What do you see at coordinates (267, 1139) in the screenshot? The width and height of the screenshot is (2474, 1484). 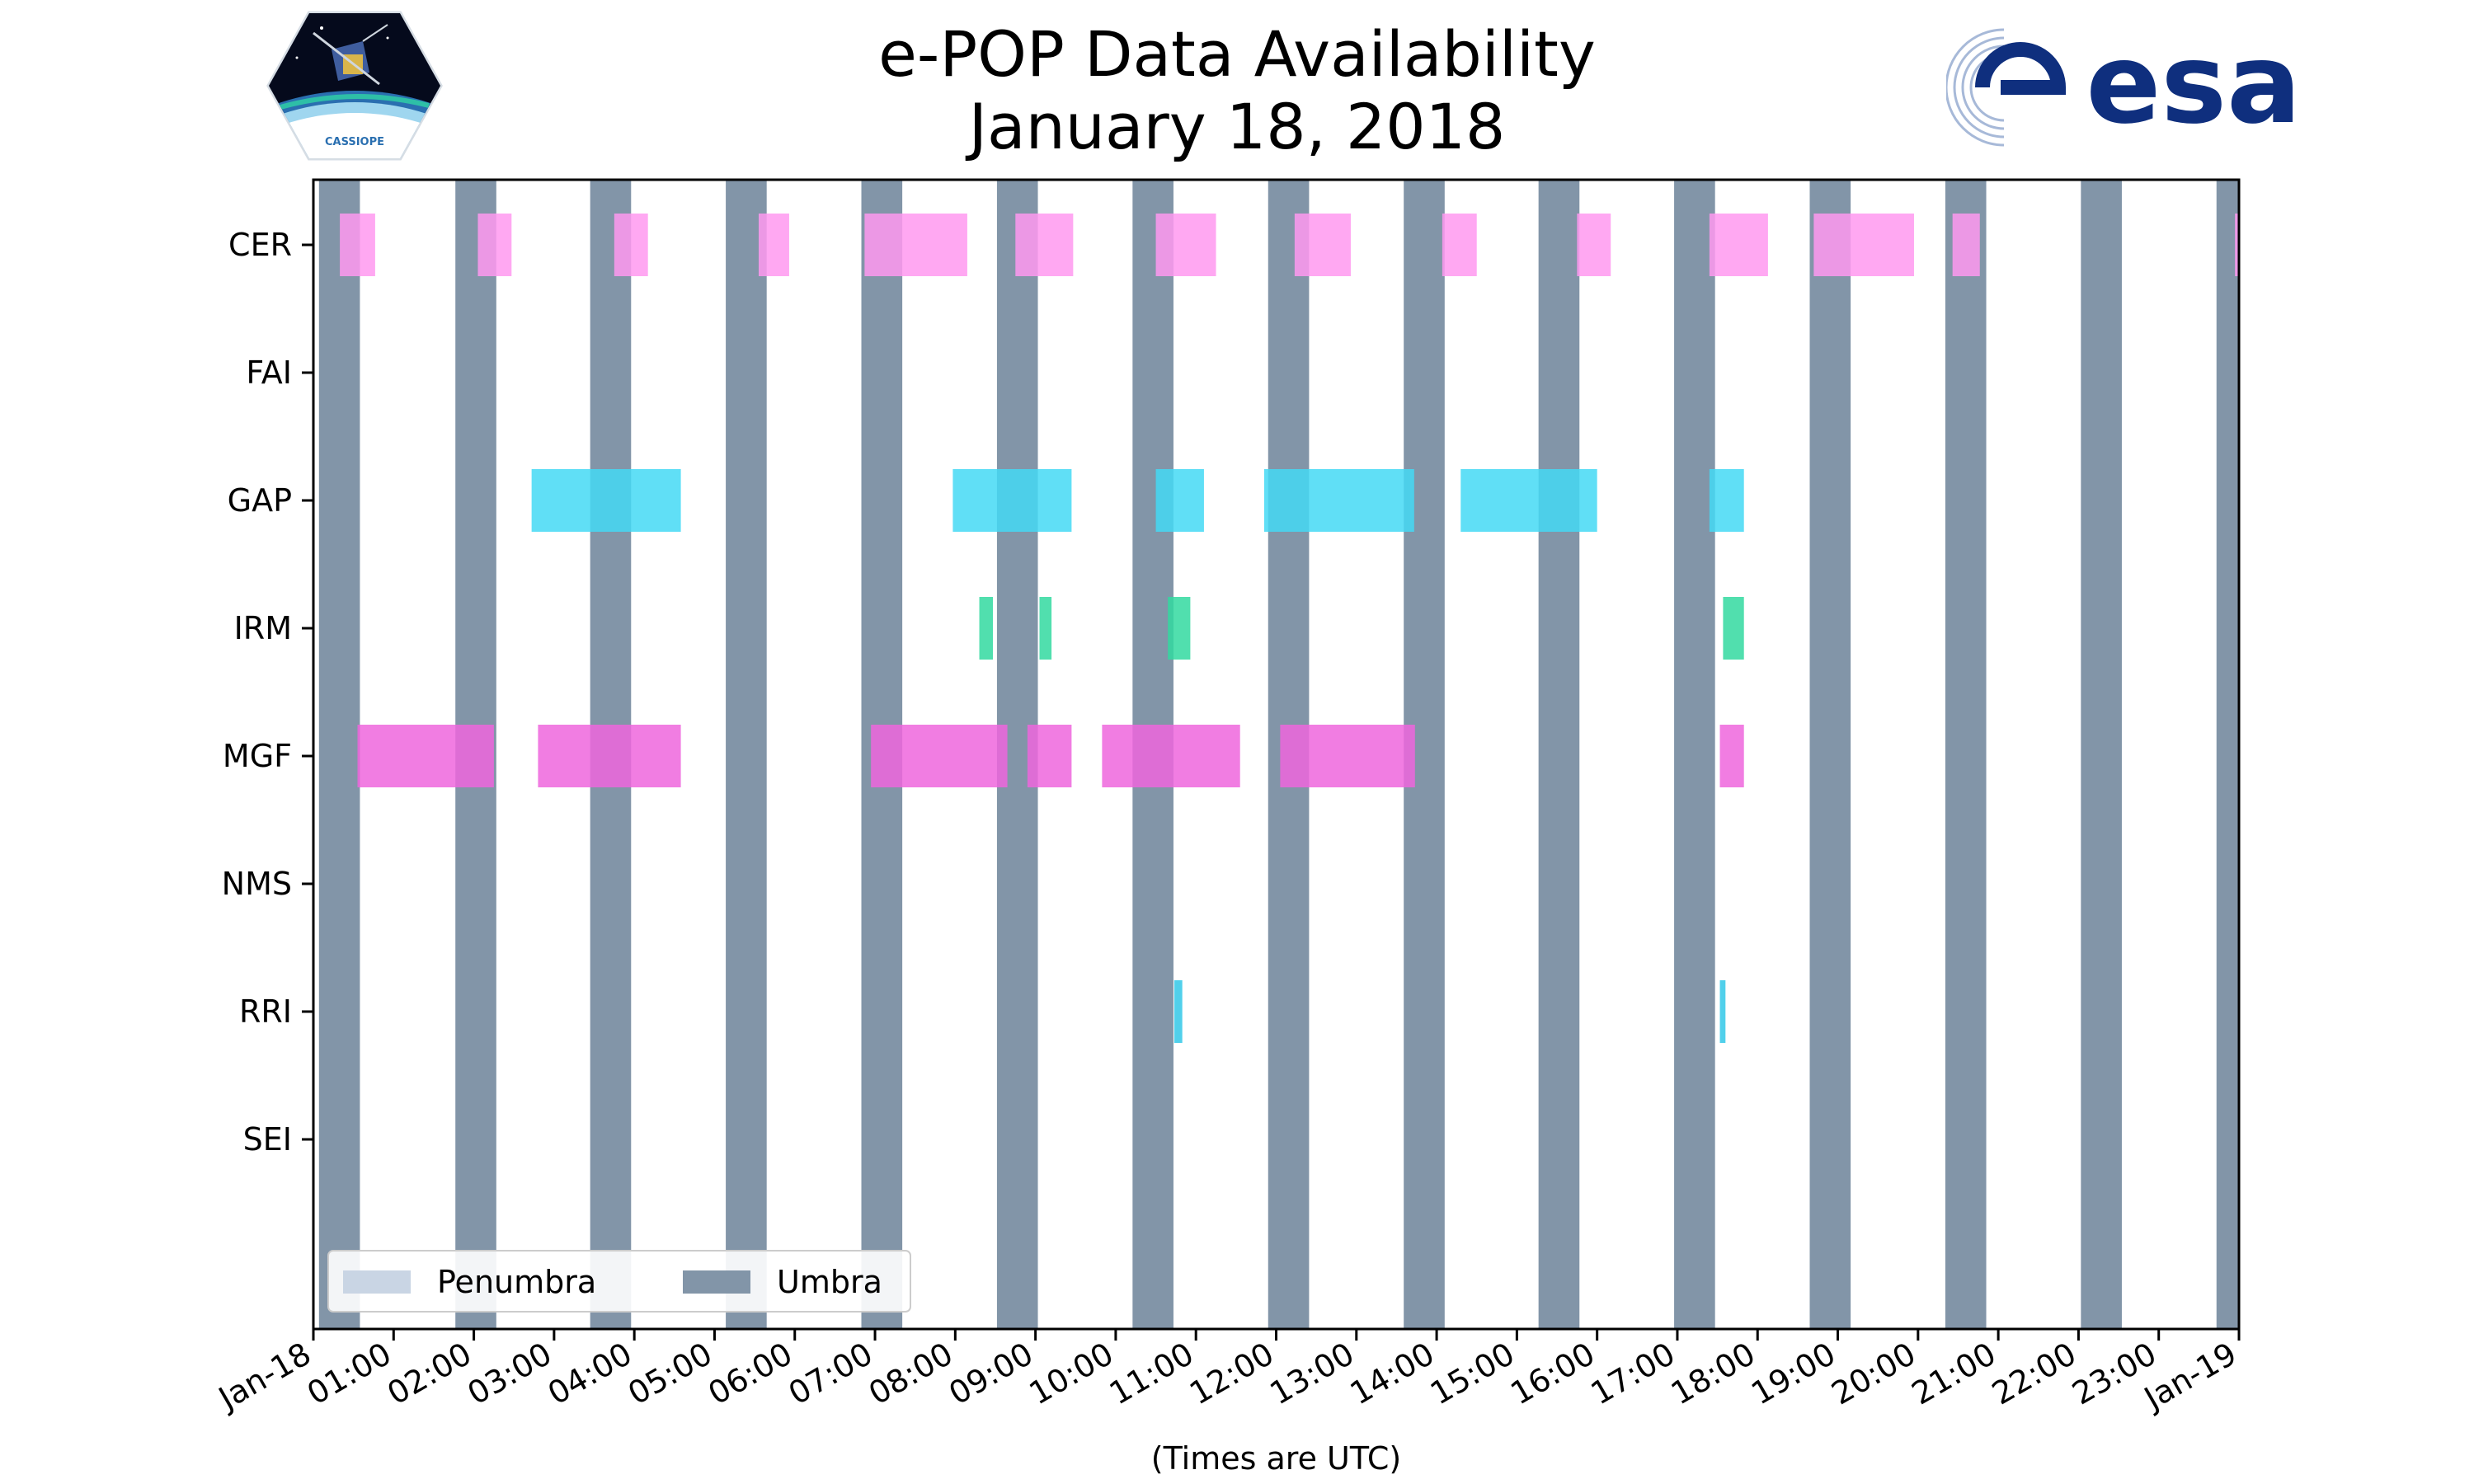 I see `y-tick-label: SEI` at bounding box center [267, 1139].